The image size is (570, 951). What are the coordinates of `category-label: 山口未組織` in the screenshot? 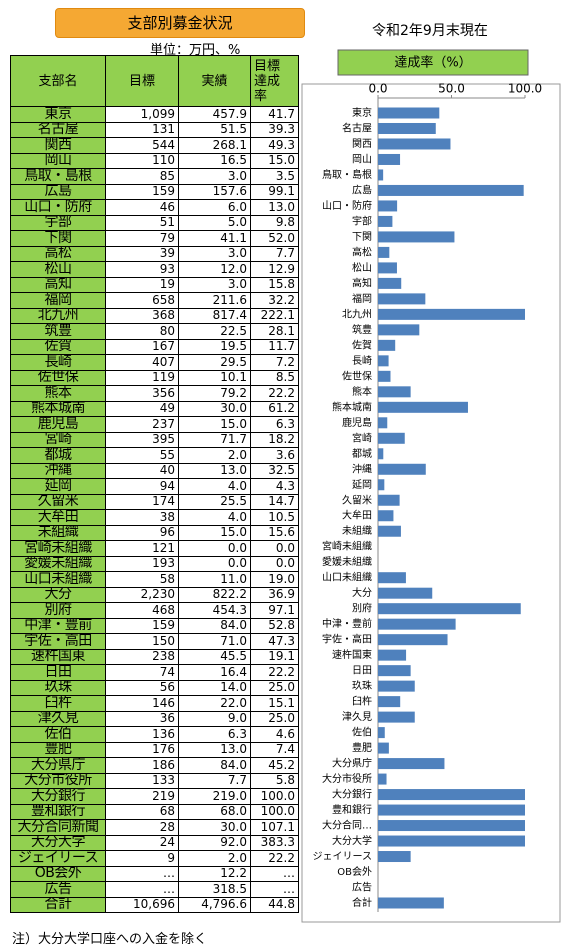 It's located at (347, 577).